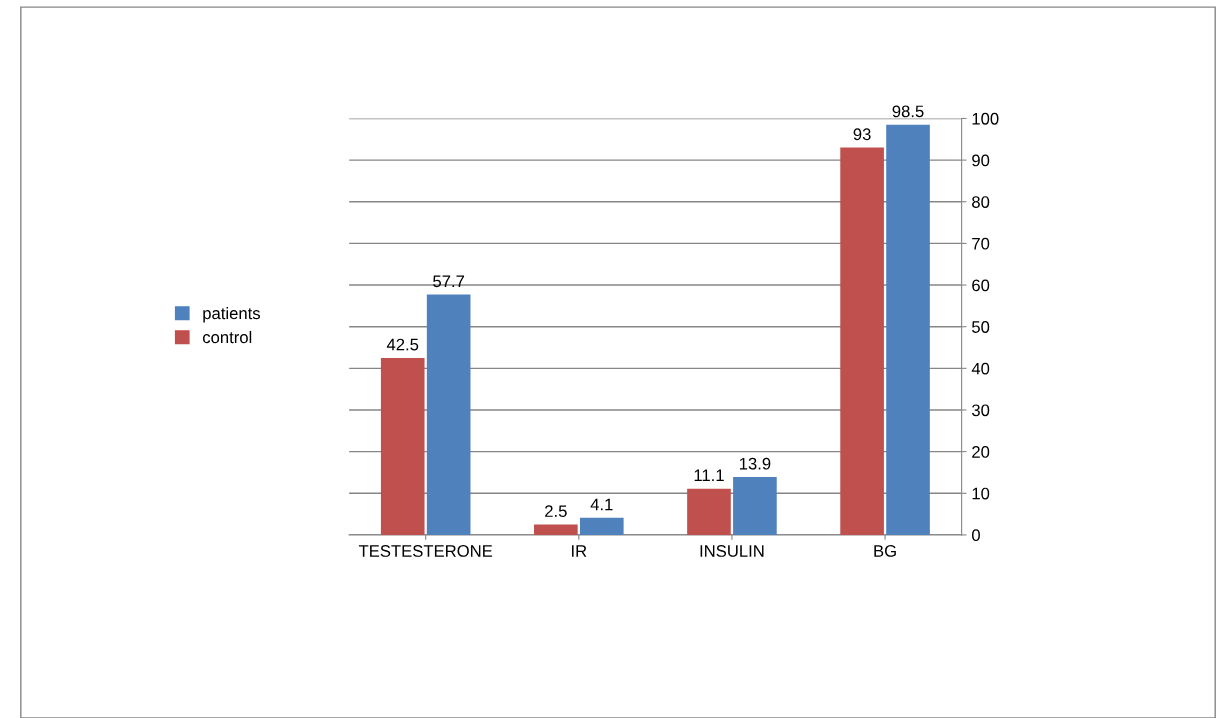  Describe the element at coordinates (556, 511) in the screenshot. I see `data-label: 2.5` at that location.